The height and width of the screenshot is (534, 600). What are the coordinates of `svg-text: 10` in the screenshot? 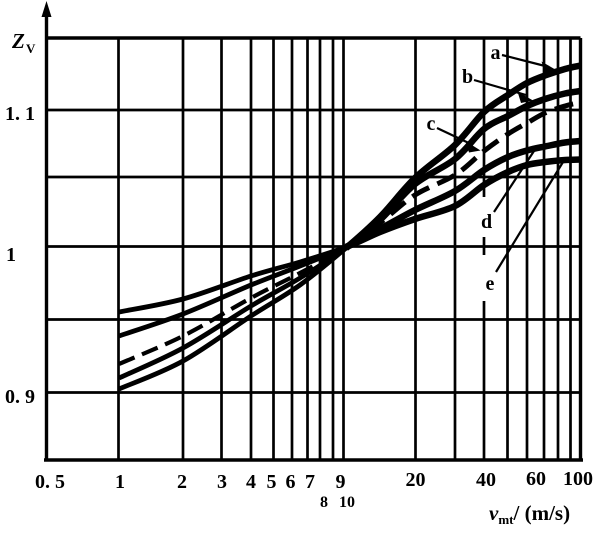 It's located at (347, 502).